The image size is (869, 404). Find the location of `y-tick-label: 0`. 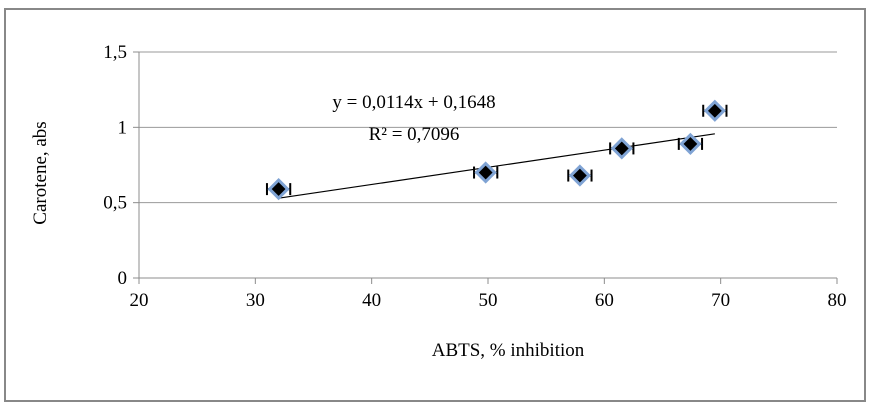

y-tick-label: 0 is located at coordinates (123, 278).